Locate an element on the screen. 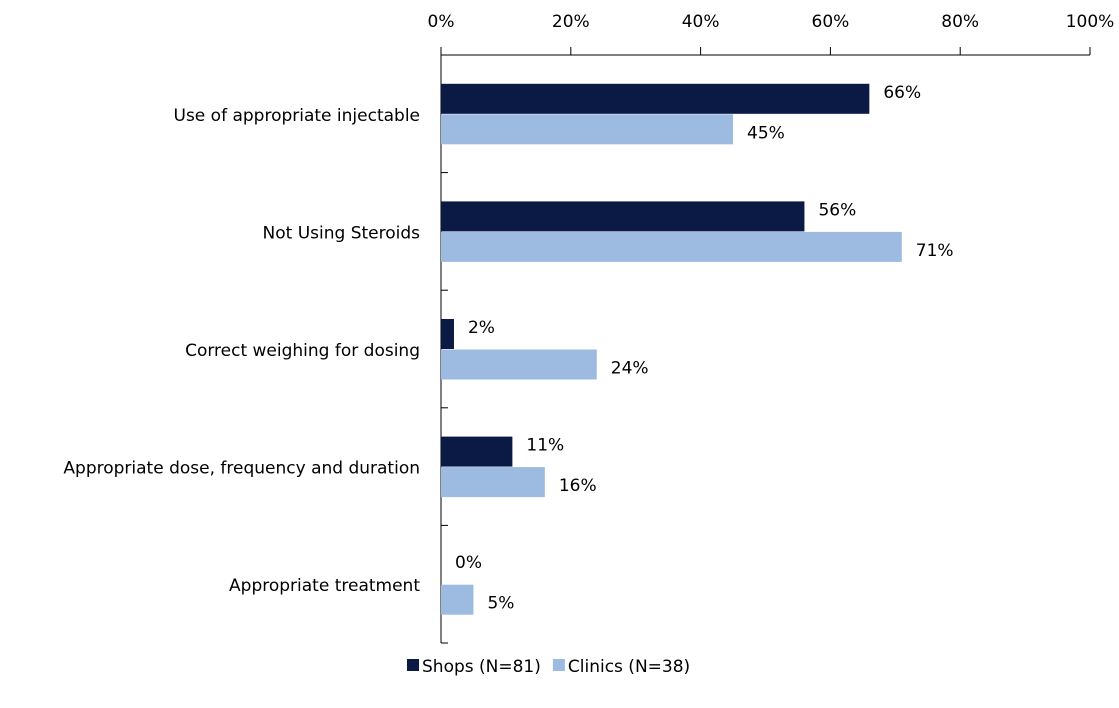 Image resolution: width=1119 pixels, height=708 pixels. legend-label: Shops (N=81) is located at coordinates (481, 667).